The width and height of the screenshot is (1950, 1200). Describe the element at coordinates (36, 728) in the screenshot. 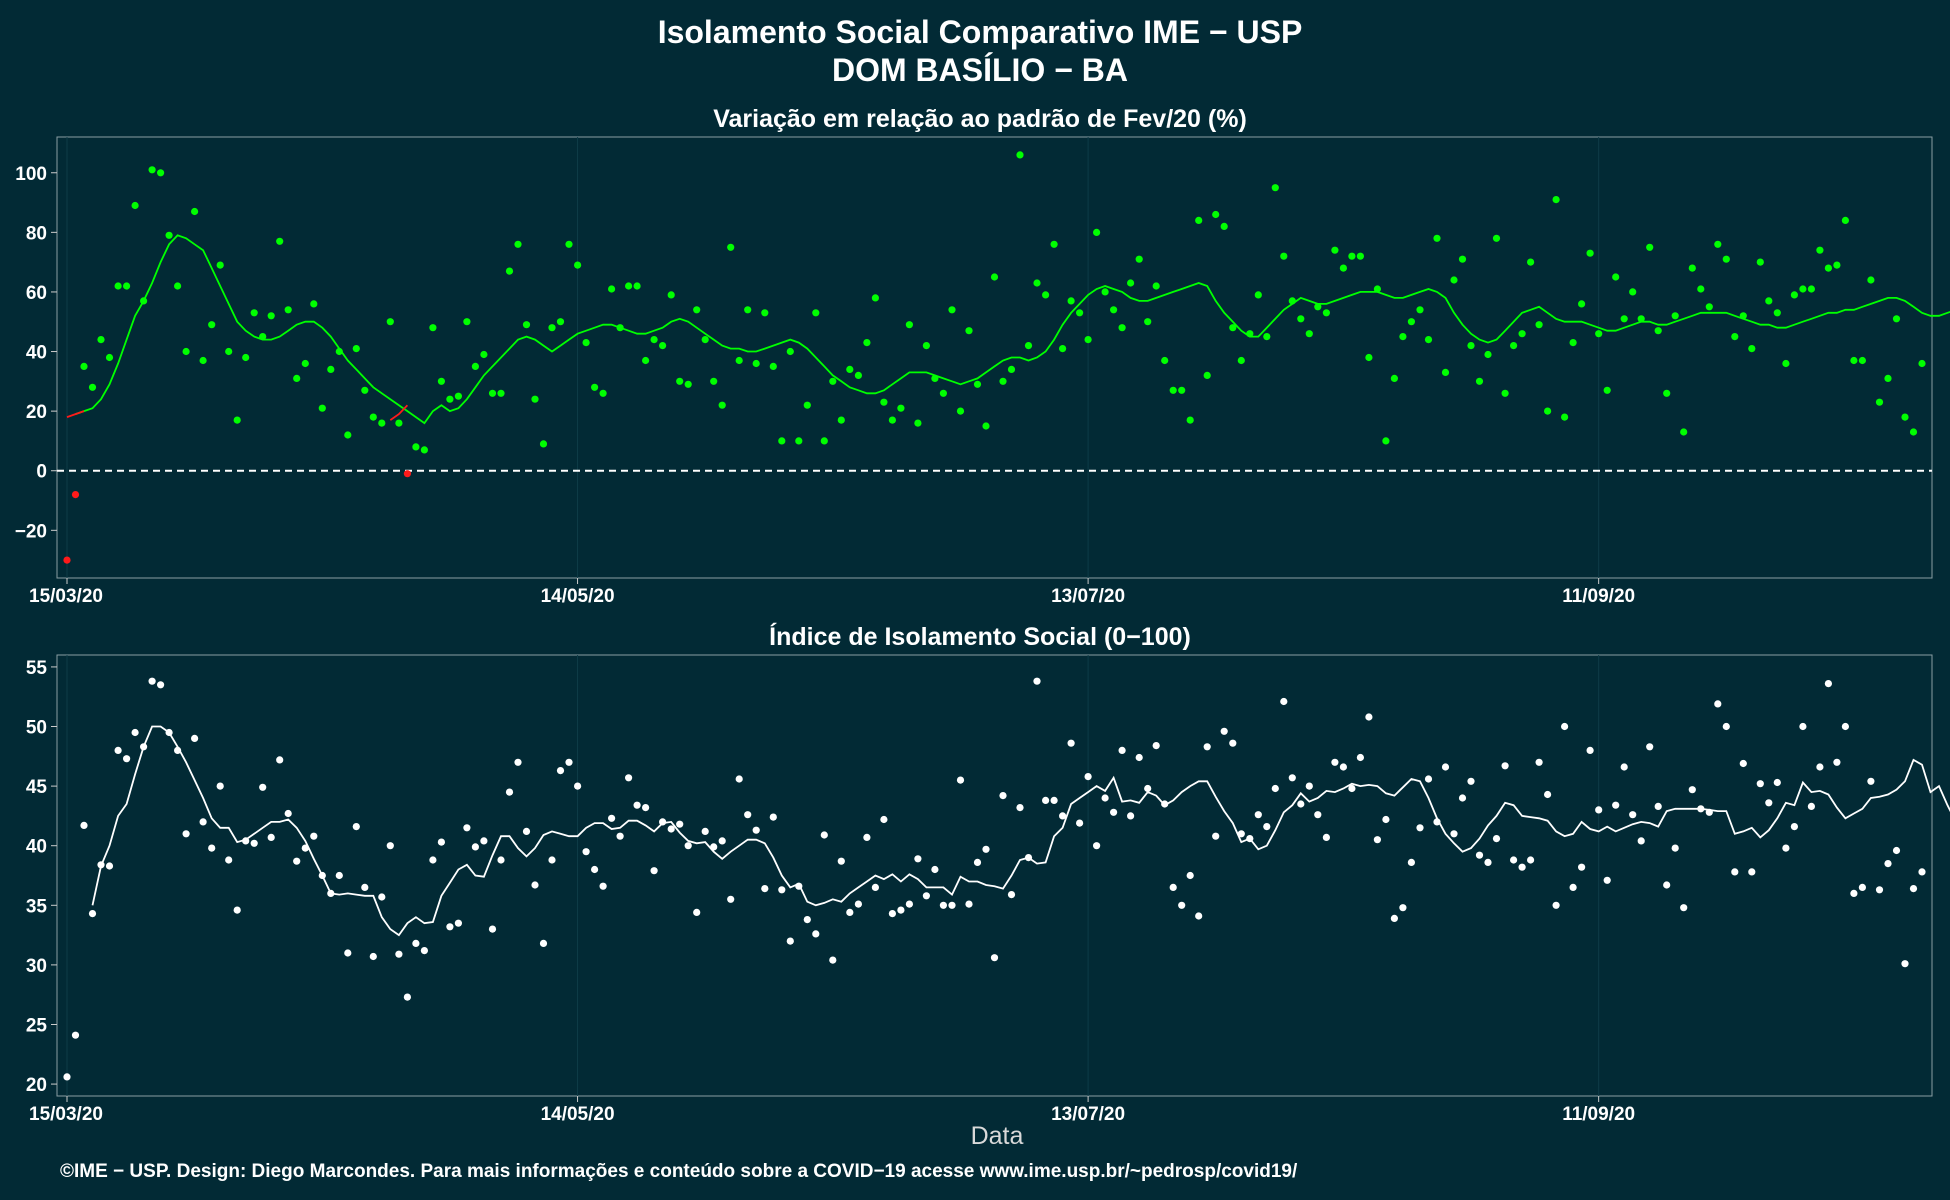

I see `panel2-y-tick-label: 50` at that location.